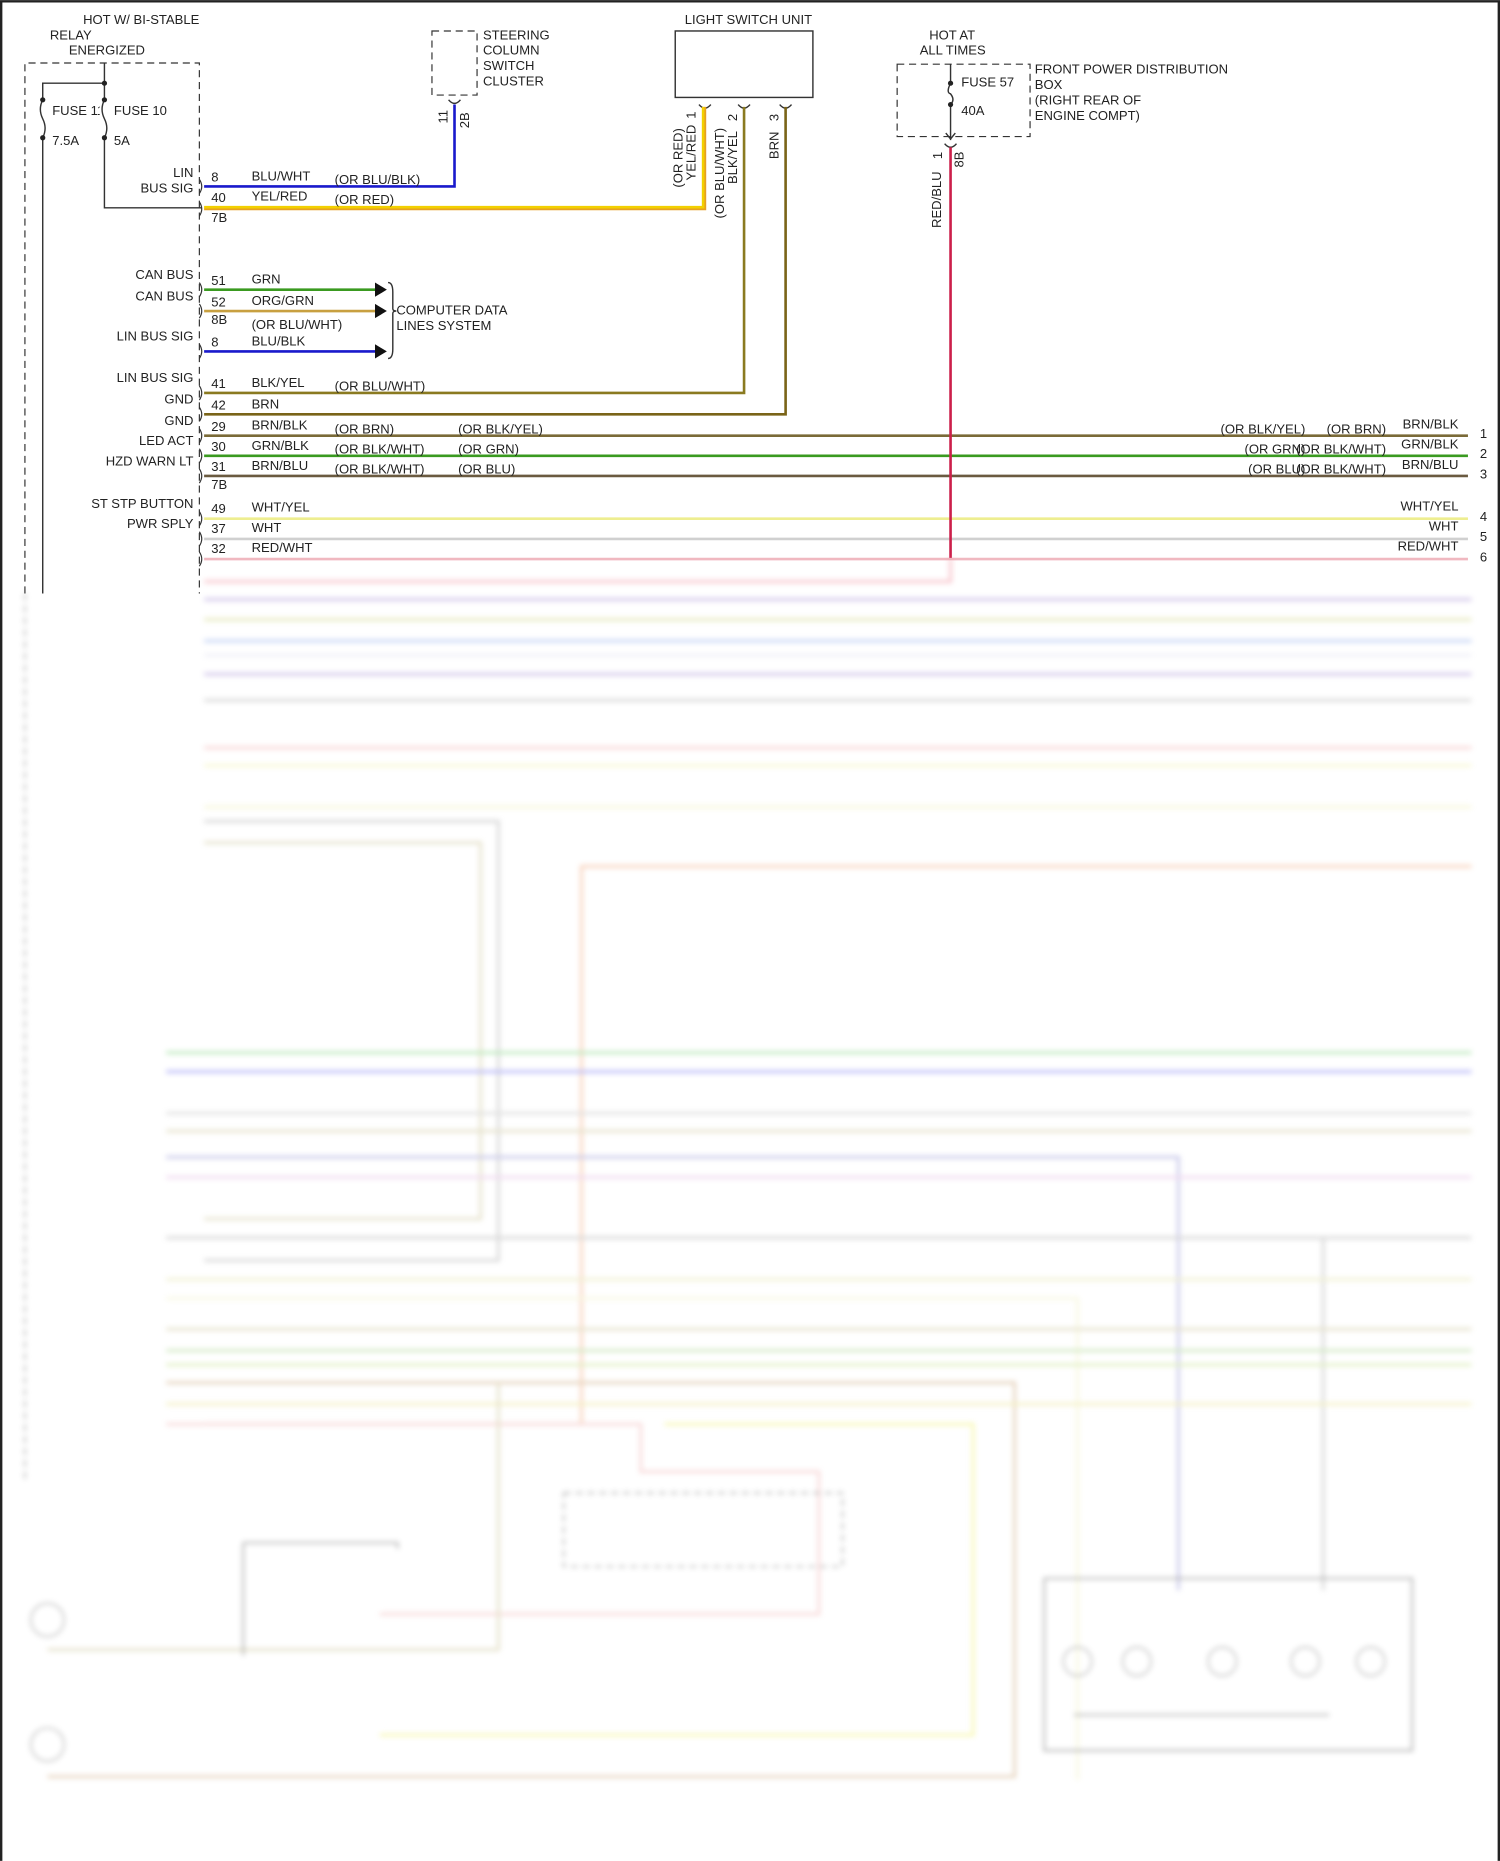  What do you see at coordinates (218, 426) in the screenshot?
I see `pin-number: 29` at bounding box center [218, 426].